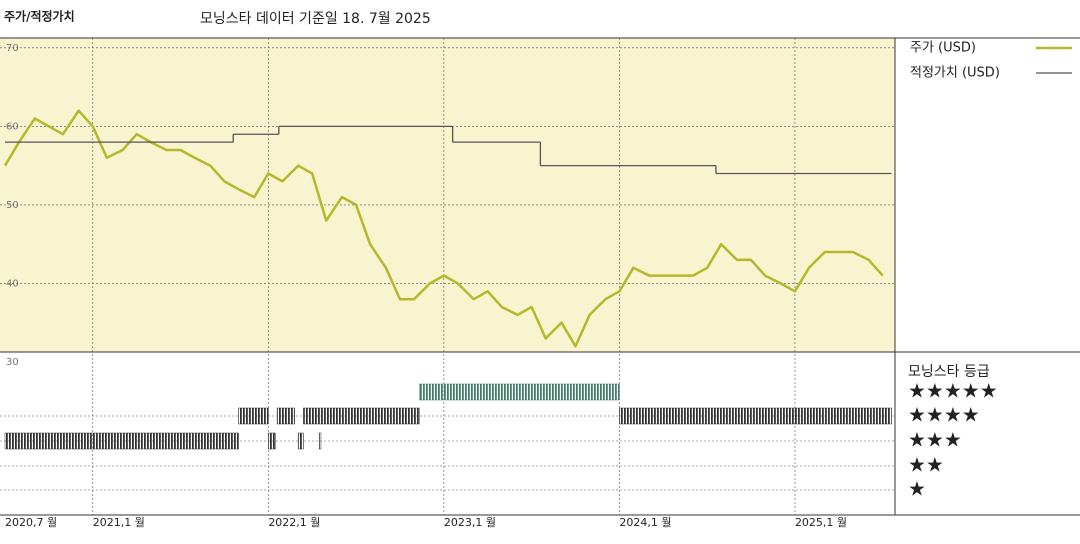 This screenshot has height=544, width=1080. I want to click on x-tick-label: 2023,1 월, so click(470, 522).